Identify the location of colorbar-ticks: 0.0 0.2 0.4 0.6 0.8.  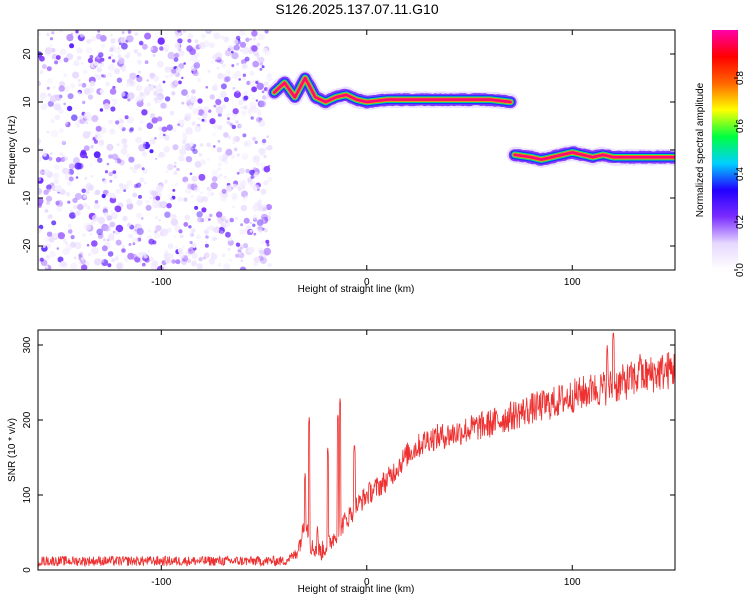
(740, 174).